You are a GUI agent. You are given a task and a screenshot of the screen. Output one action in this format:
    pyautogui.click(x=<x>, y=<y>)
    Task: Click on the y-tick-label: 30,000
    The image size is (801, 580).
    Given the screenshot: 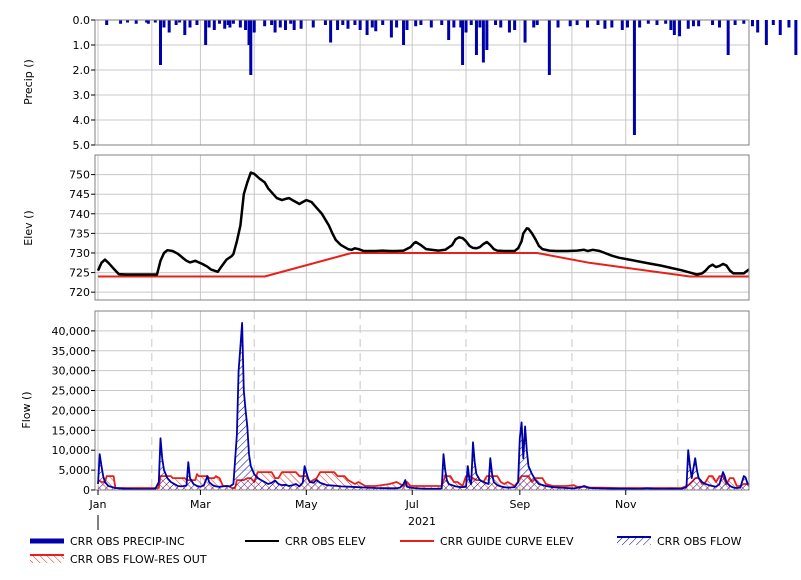 What is the action you would take?
    pyautogui.click(x=71, y=371)
    